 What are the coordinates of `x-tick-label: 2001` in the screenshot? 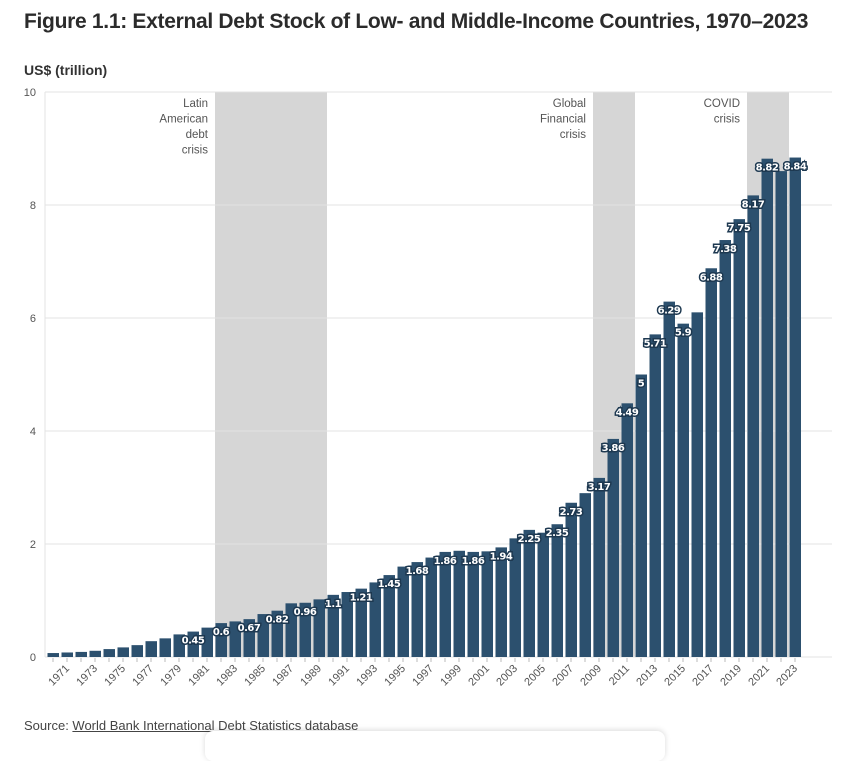 It's located at (479, 676).